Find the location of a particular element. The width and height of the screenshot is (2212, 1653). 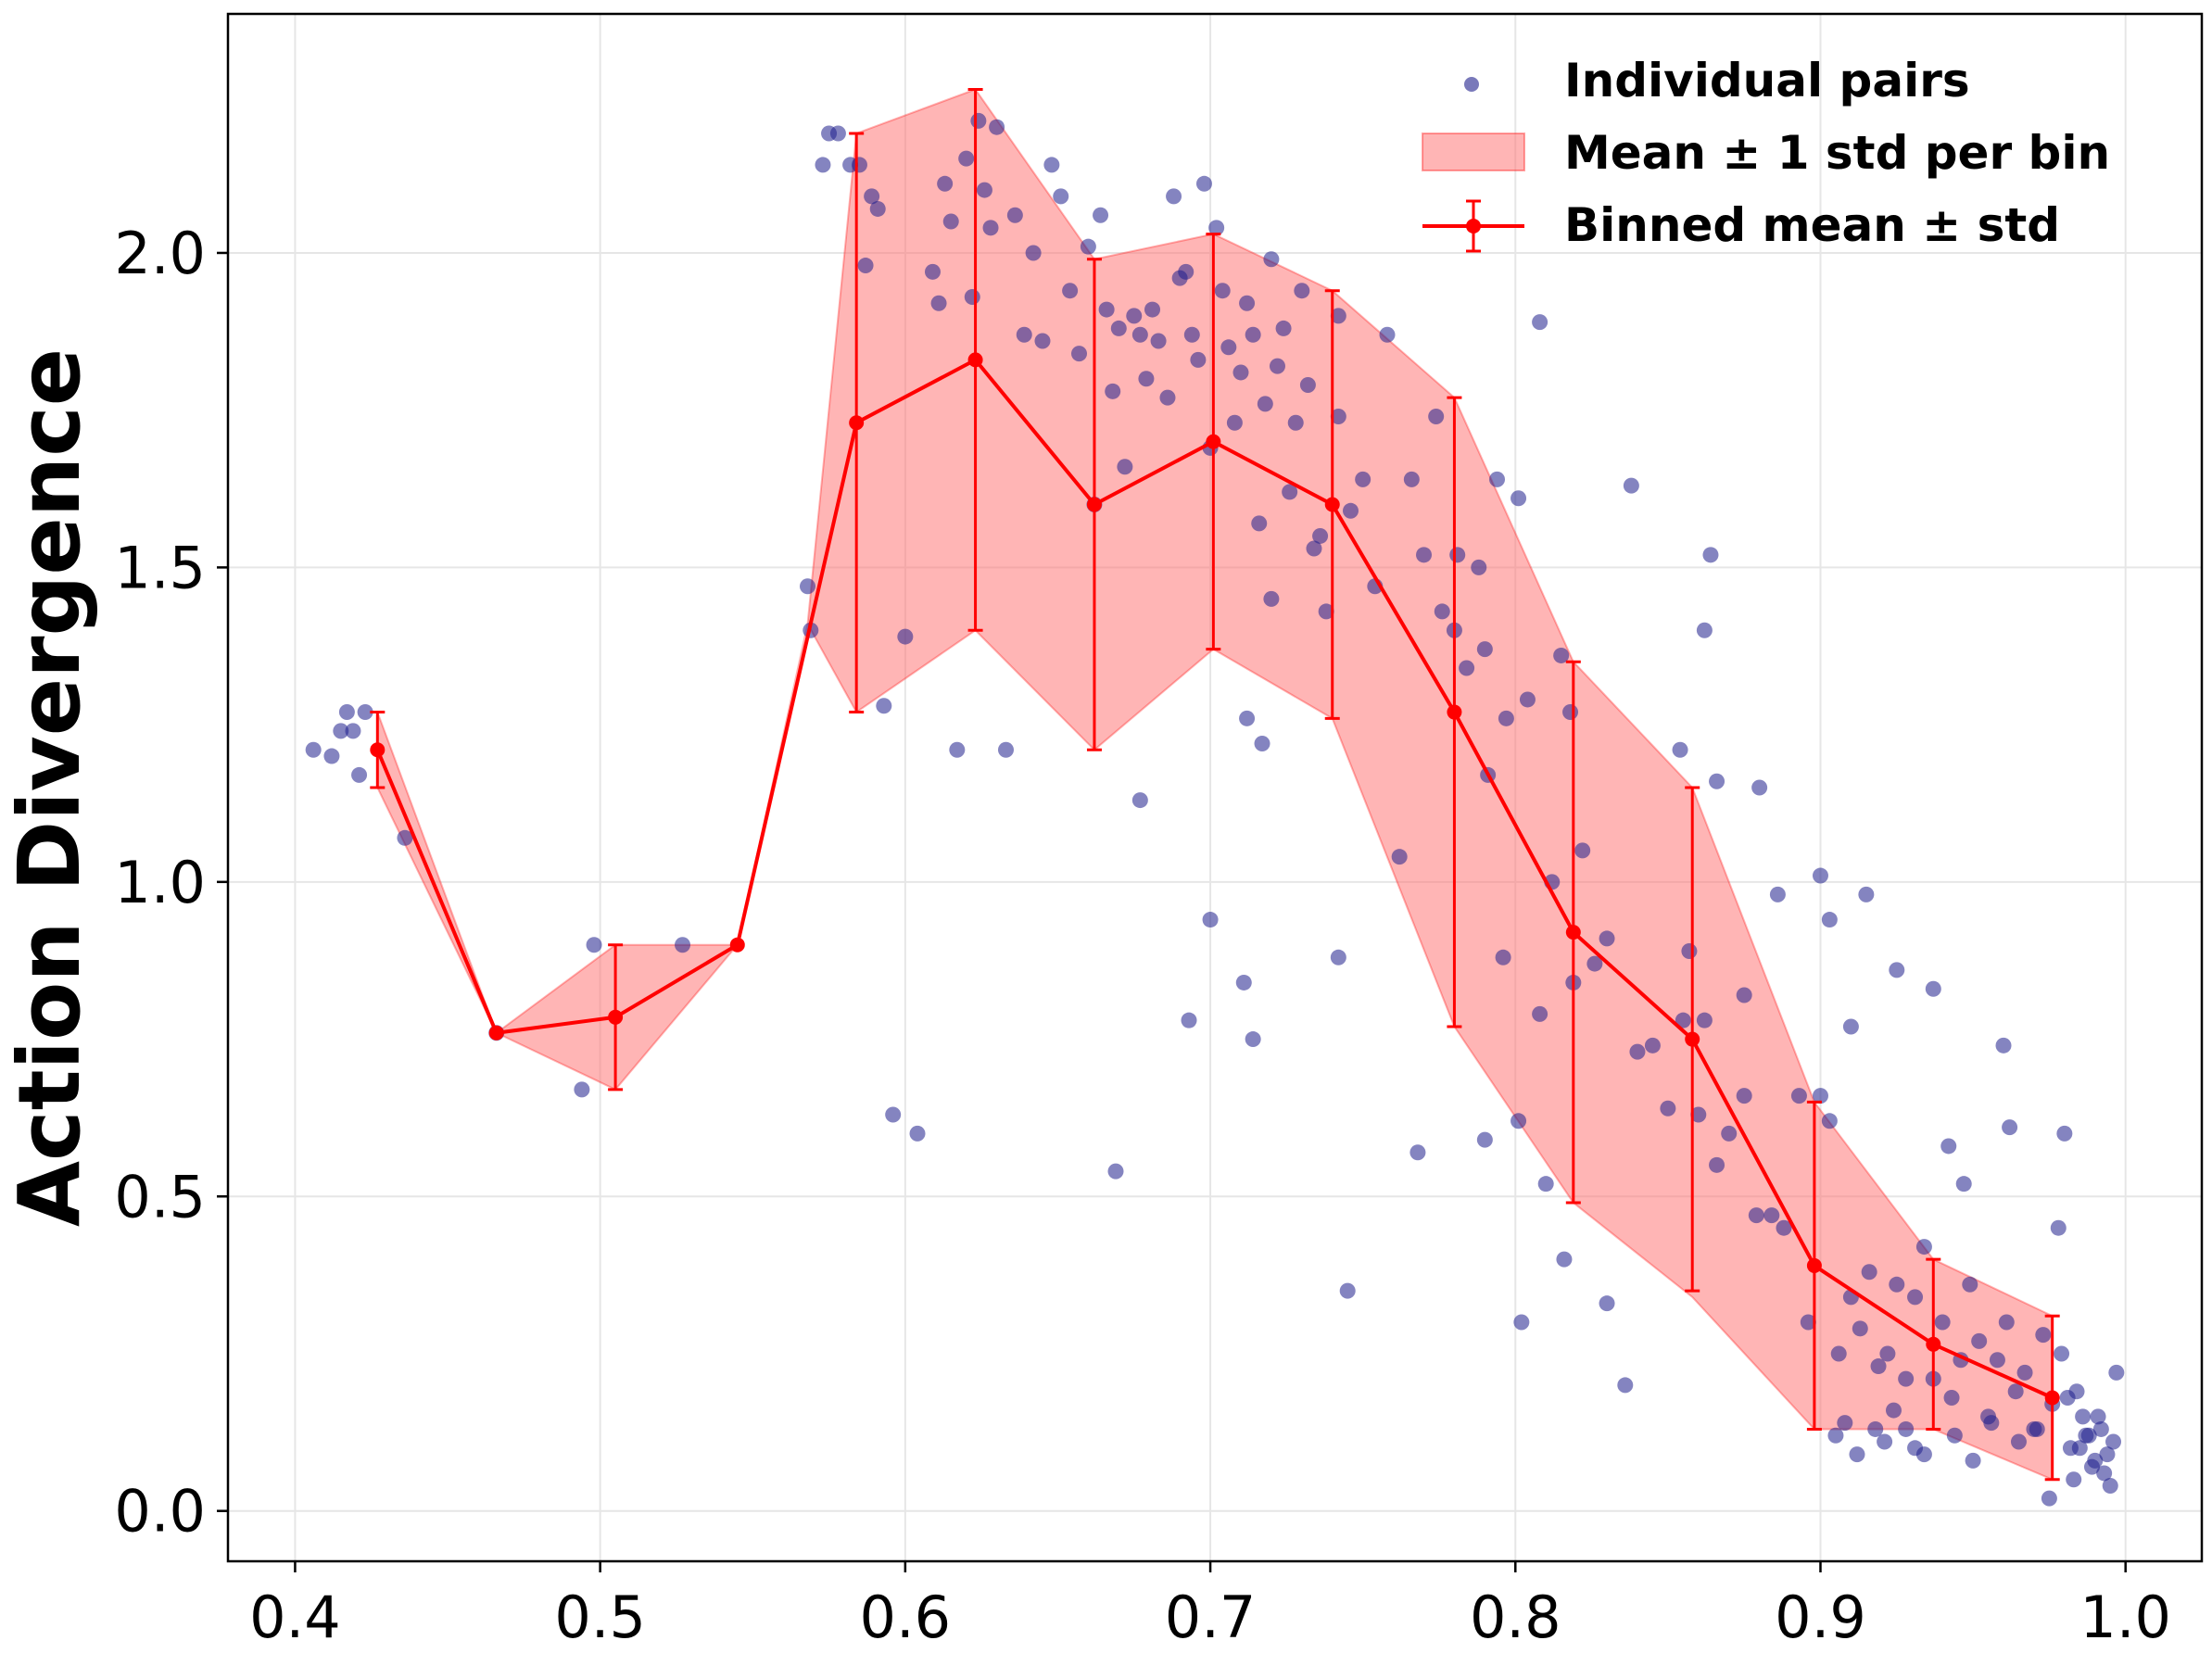

x-tick-label: 0.5 is located at coordinates (600, 1617).